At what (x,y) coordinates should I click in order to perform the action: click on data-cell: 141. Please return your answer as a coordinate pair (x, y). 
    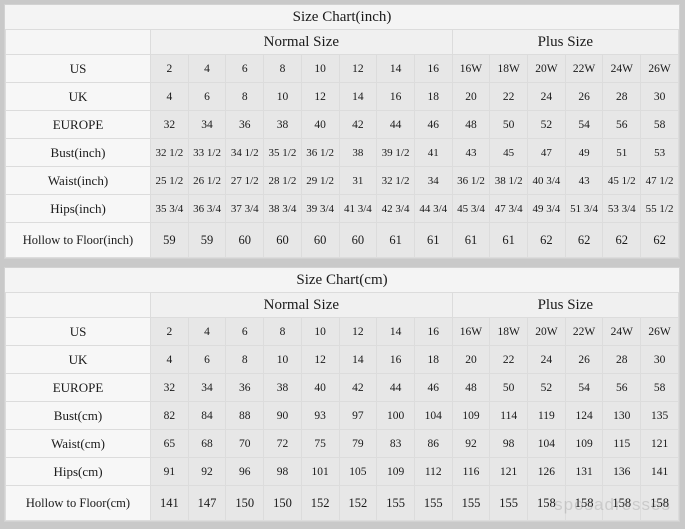
    Looking at the image, I should click on (659, 471).